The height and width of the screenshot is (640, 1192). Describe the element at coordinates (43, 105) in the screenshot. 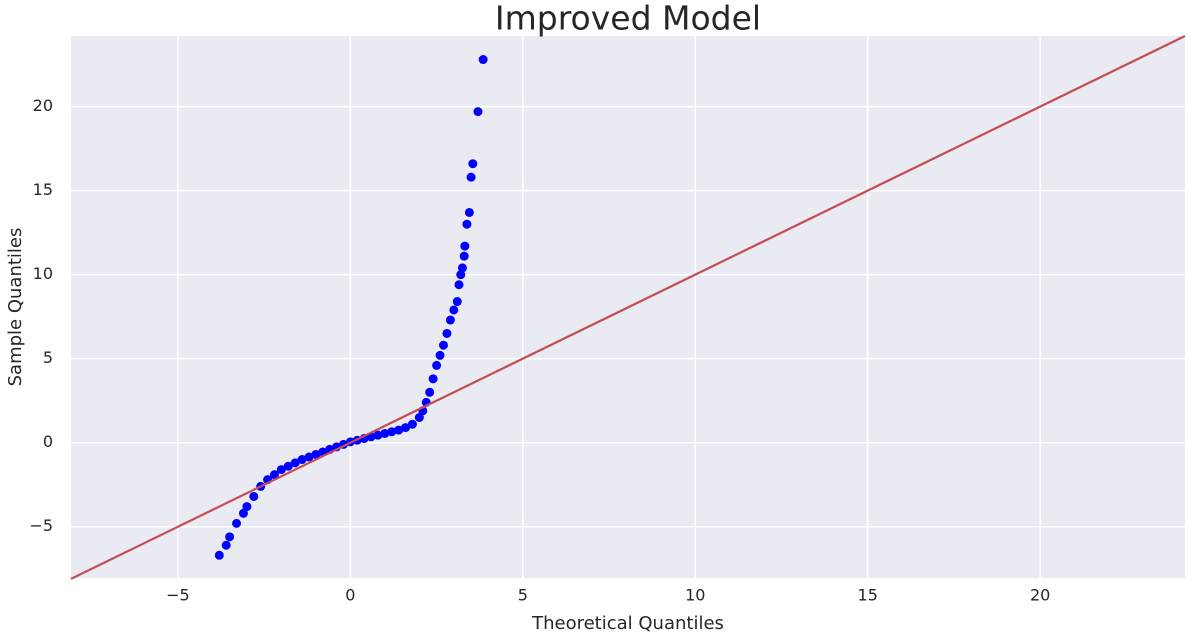

I see `y-tick-label: 20` at that location.